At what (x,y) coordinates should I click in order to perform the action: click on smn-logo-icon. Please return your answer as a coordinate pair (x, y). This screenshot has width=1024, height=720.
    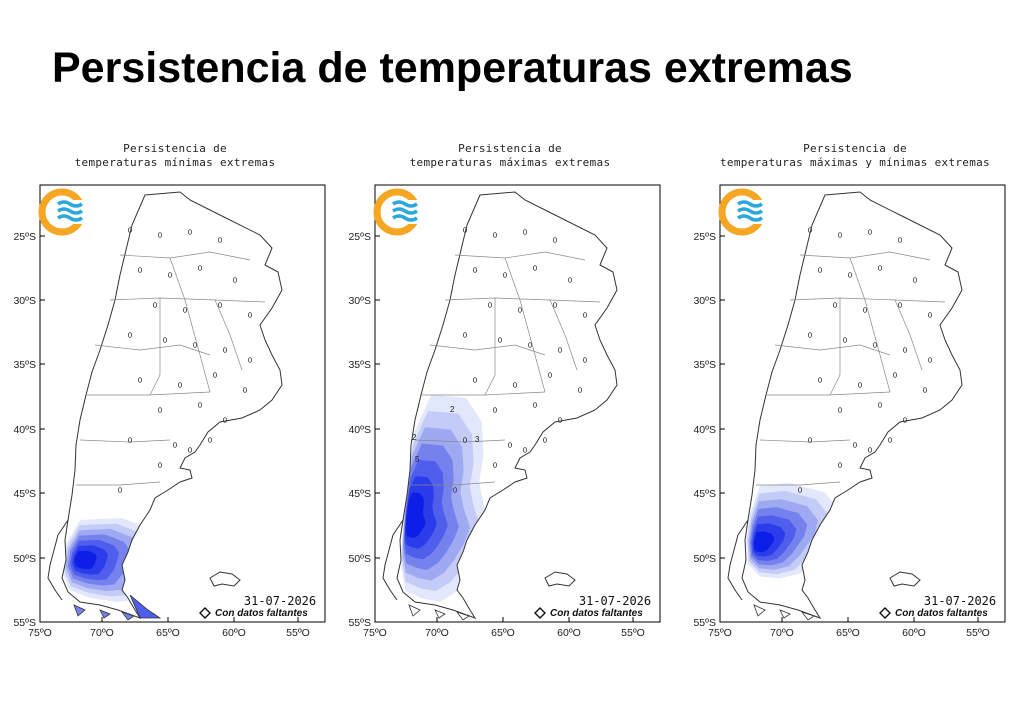
    Looking at the image, I should click on (397, 212).